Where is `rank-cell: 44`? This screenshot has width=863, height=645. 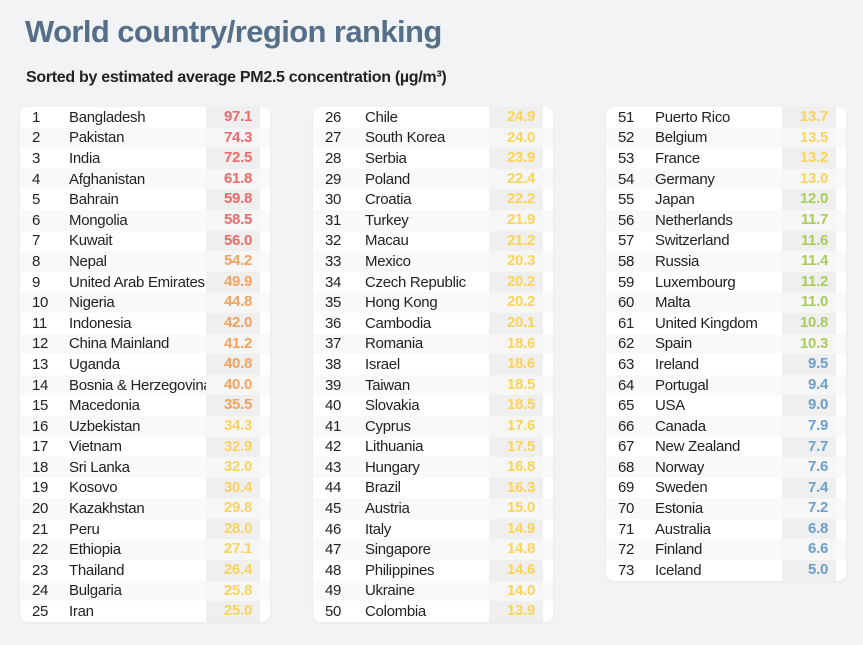
rank-cell: 44 is located at coordinates (333, 488).